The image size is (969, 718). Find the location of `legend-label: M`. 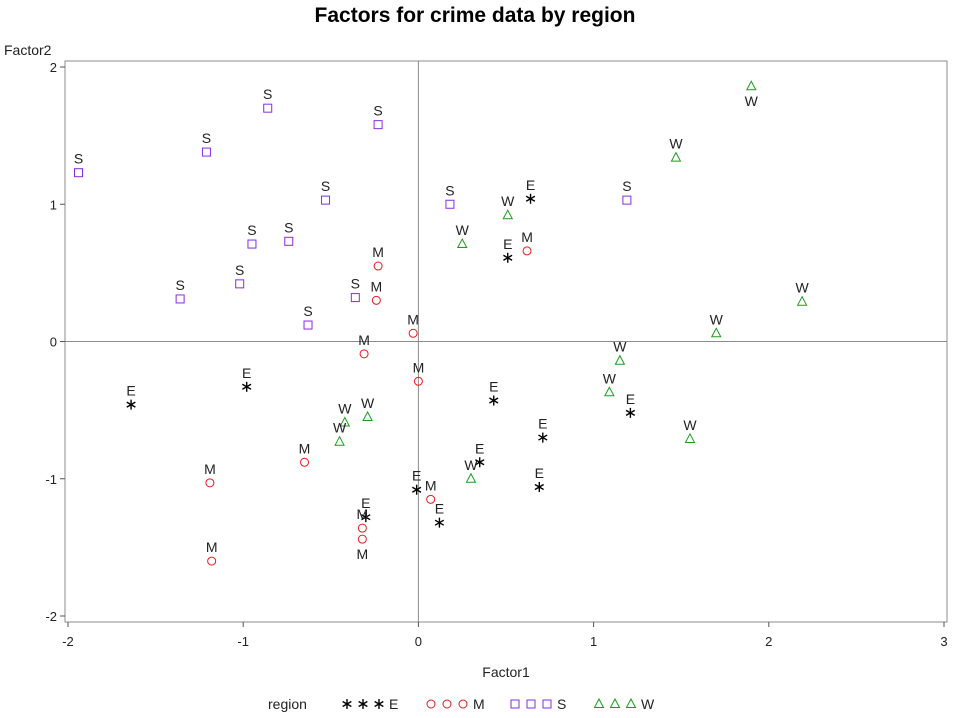

legend-label: M is located at coordinates (479, 704).